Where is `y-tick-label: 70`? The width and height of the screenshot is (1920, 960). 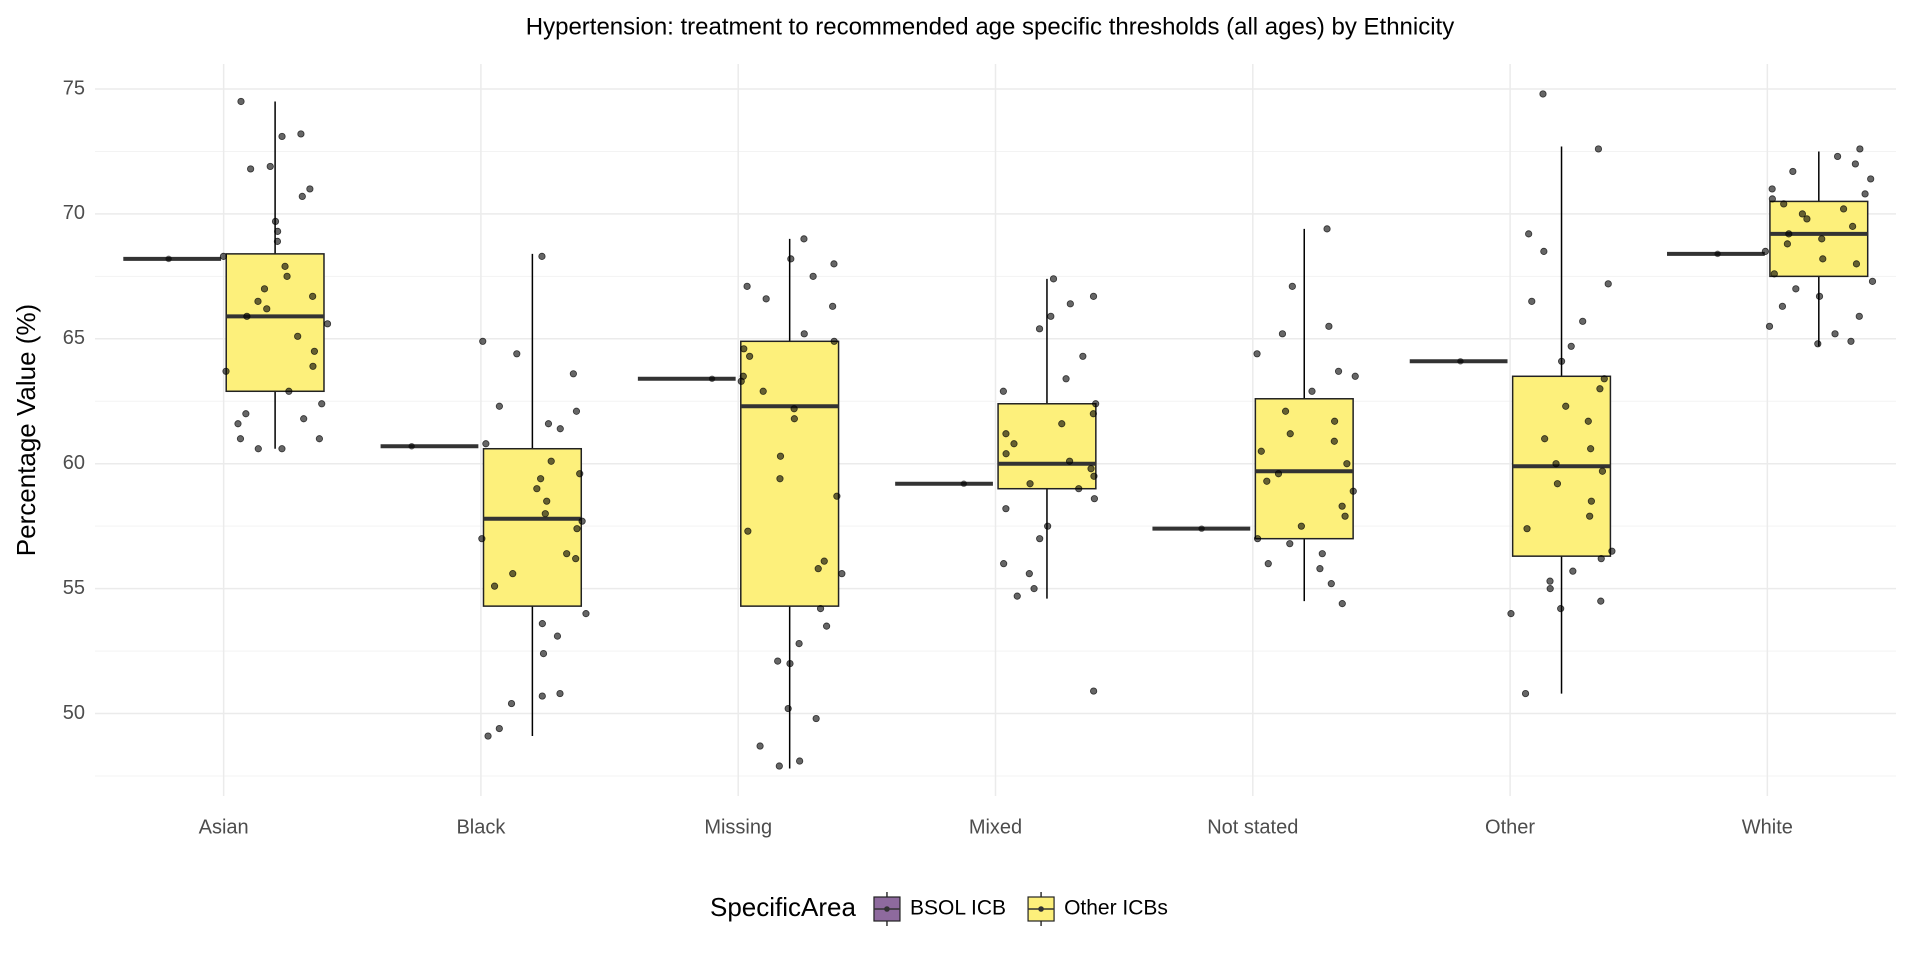 y-tick-label: 70 is located at coordinates (74, 213).